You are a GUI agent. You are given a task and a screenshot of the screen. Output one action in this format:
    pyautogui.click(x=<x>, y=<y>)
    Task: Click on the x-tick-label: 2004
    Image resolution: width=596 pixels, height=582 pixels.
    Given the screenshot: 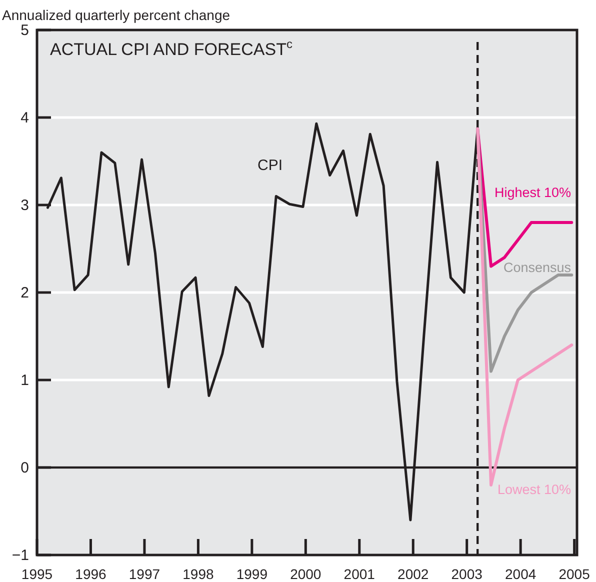 What is the action you would take?
    pyautogui.click(x=520, y=574)
    